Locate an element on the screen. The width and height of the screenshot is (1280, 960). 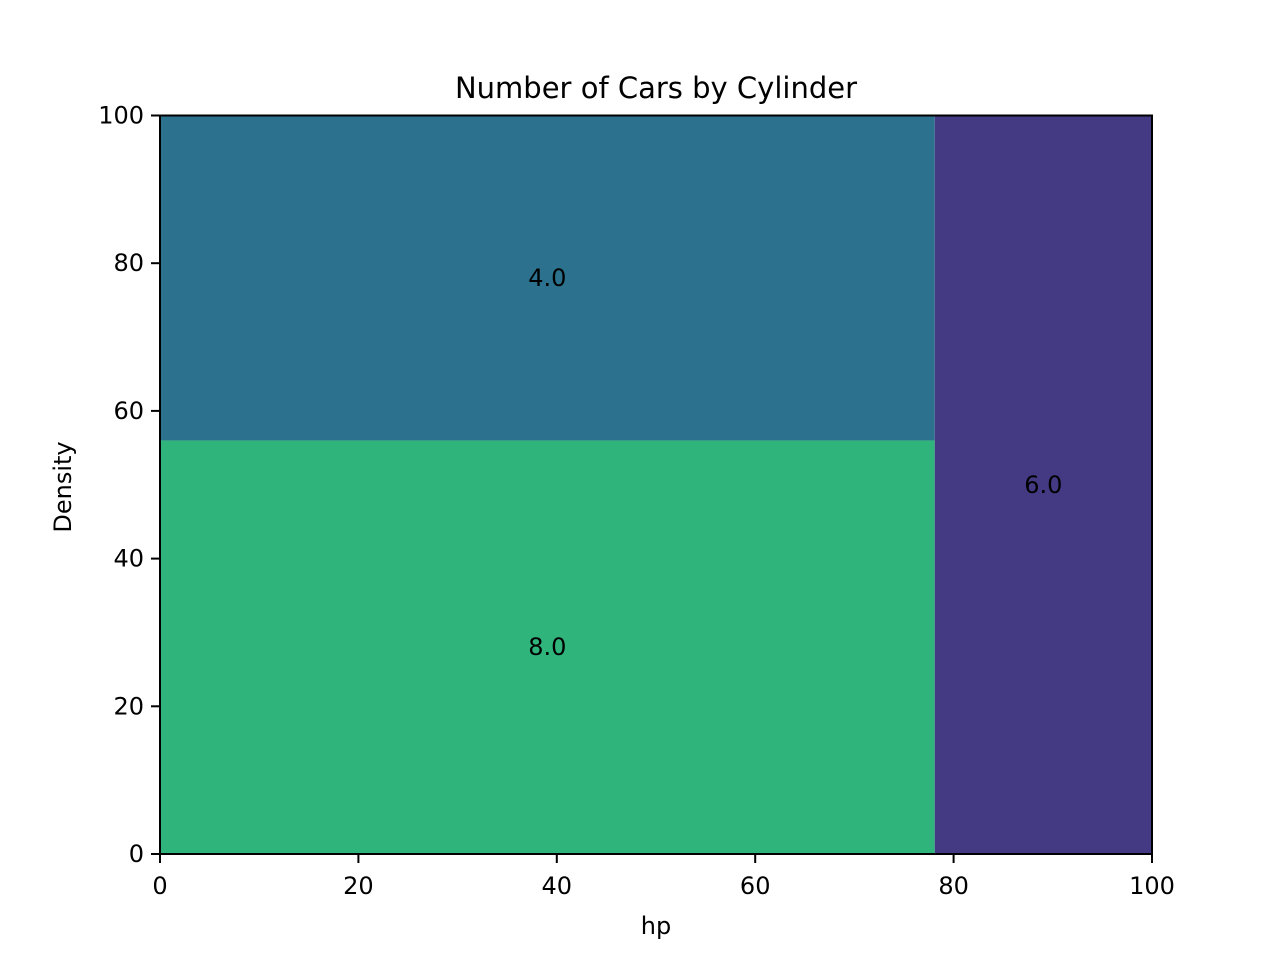
y-tick-label: 40 is located at coordinates (128, 559).